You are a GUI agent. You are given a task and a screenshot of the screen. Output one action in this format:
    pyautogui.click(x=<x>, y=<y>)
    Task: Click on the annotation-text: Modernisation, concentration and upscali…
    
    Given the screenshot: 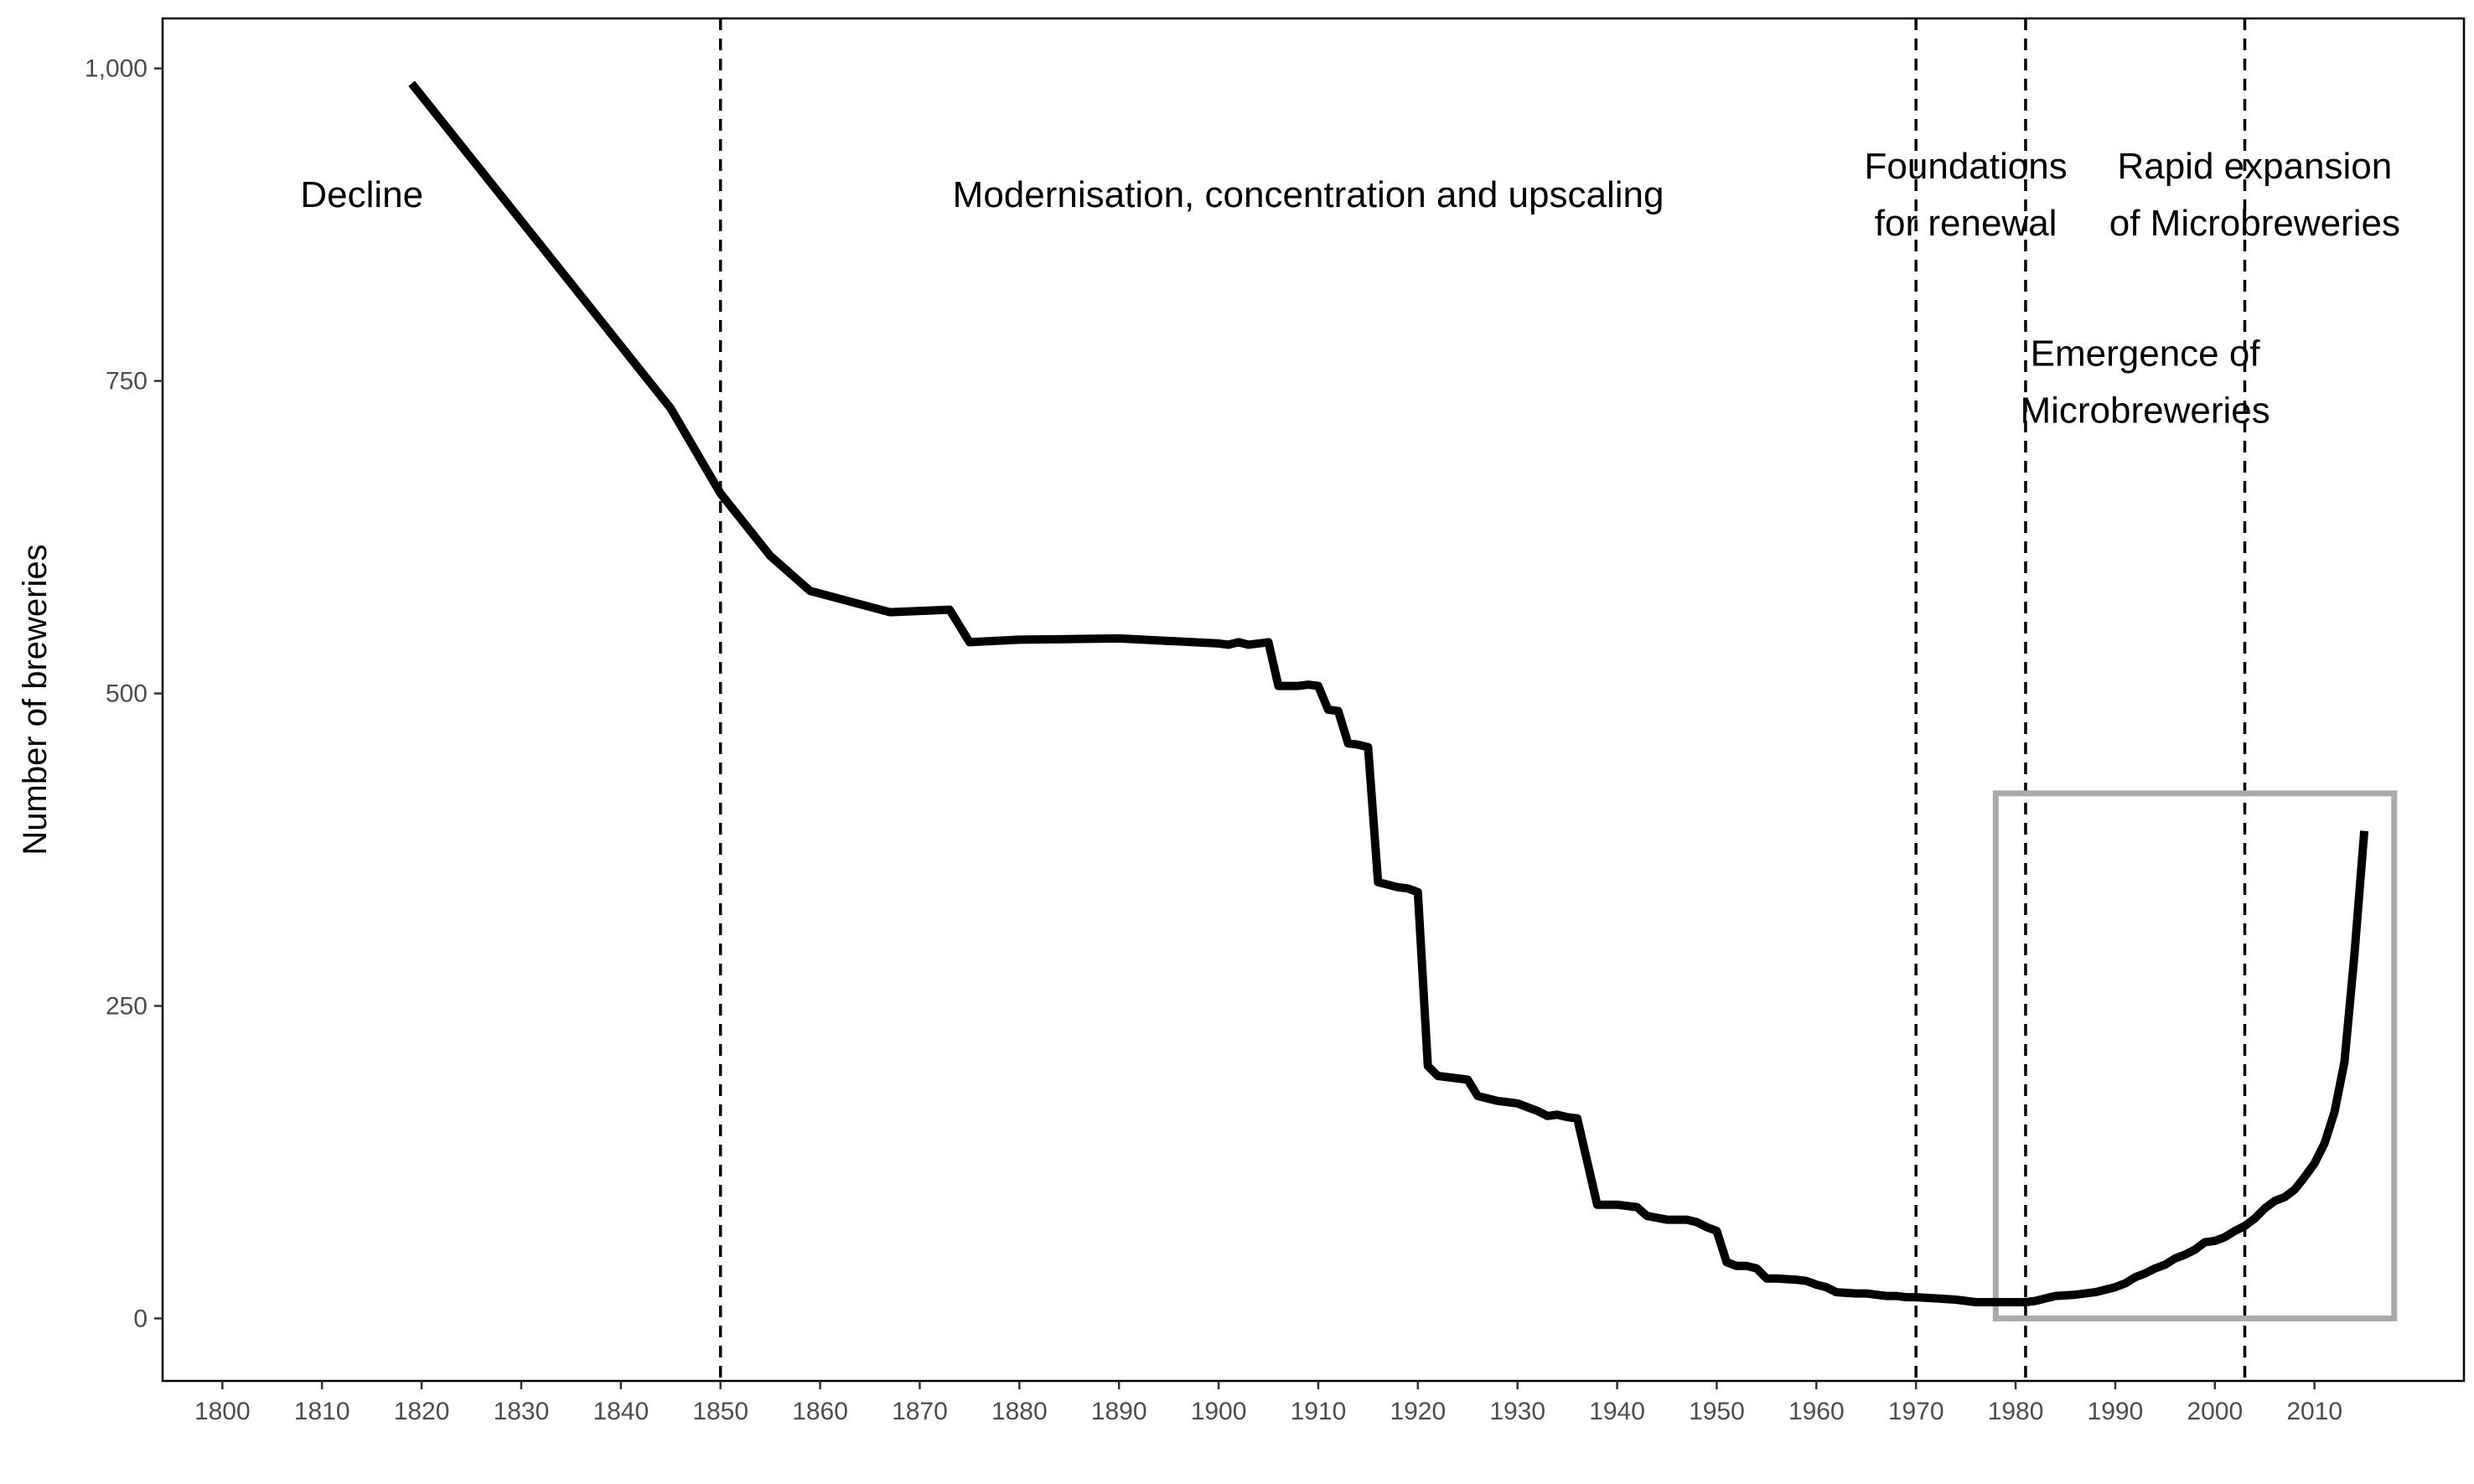 What is the action you would take?
    pyautogui.click(x=1309, y=194)
    